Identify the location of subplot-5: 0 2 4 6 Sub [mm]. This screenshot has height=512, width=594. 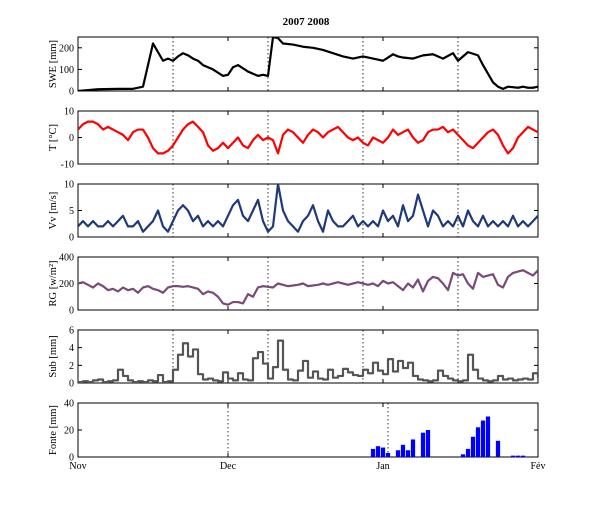
(293, 358).